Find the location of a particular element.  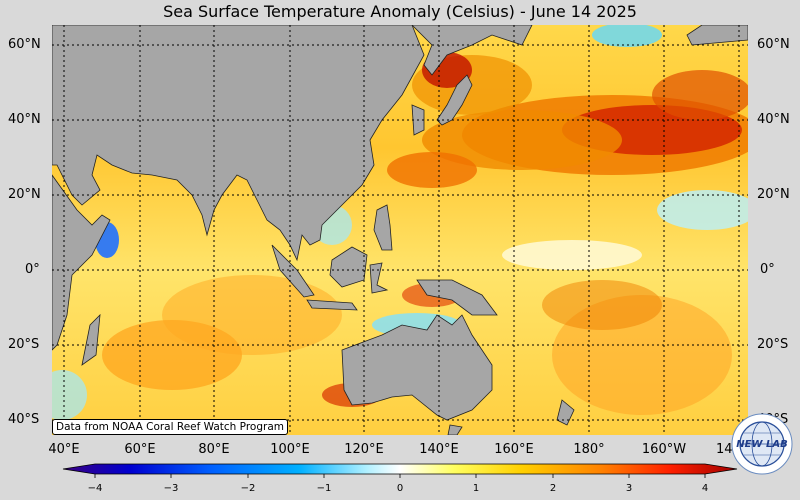

nemolab-globe-logo: NEW LAB is located at coordinates (762, 444).